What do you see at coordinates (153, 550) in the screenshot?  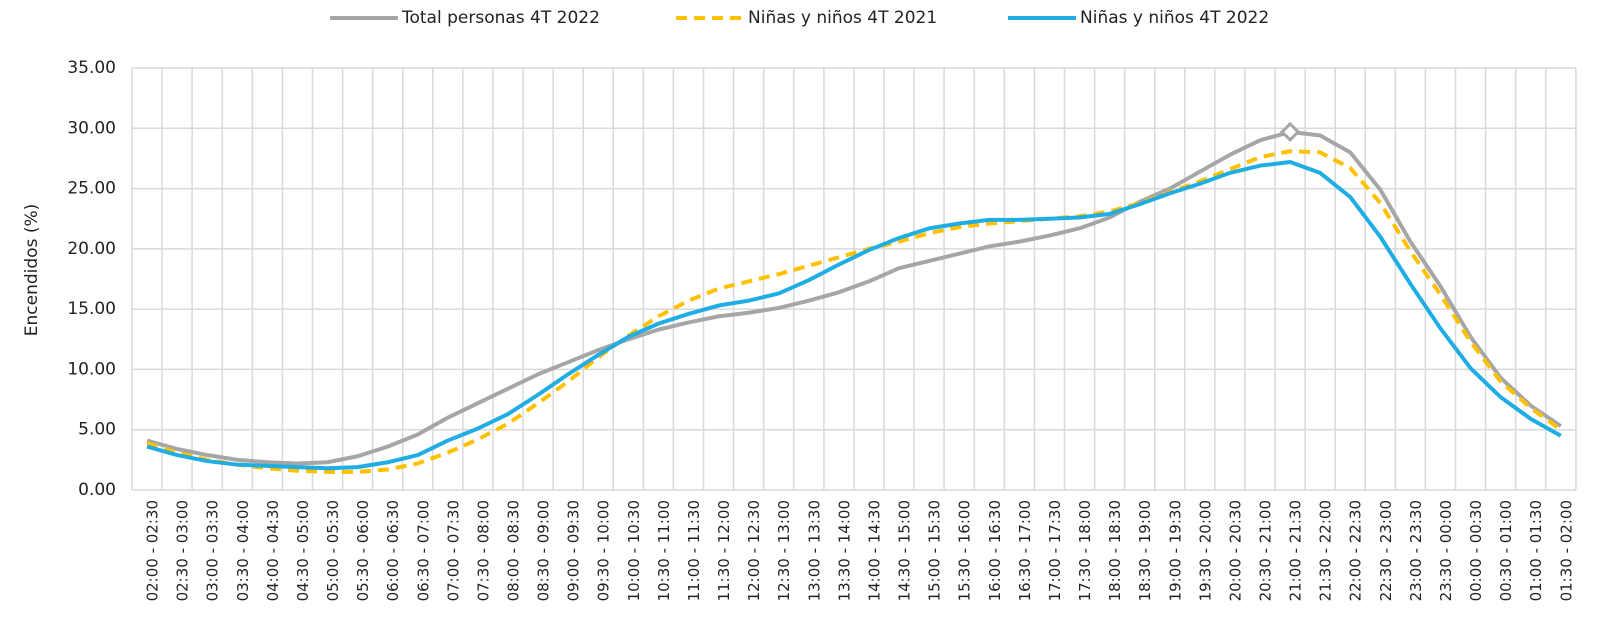 I see `x-tick-label: 02:00 - 02:30` at bounding box center [153, 550].